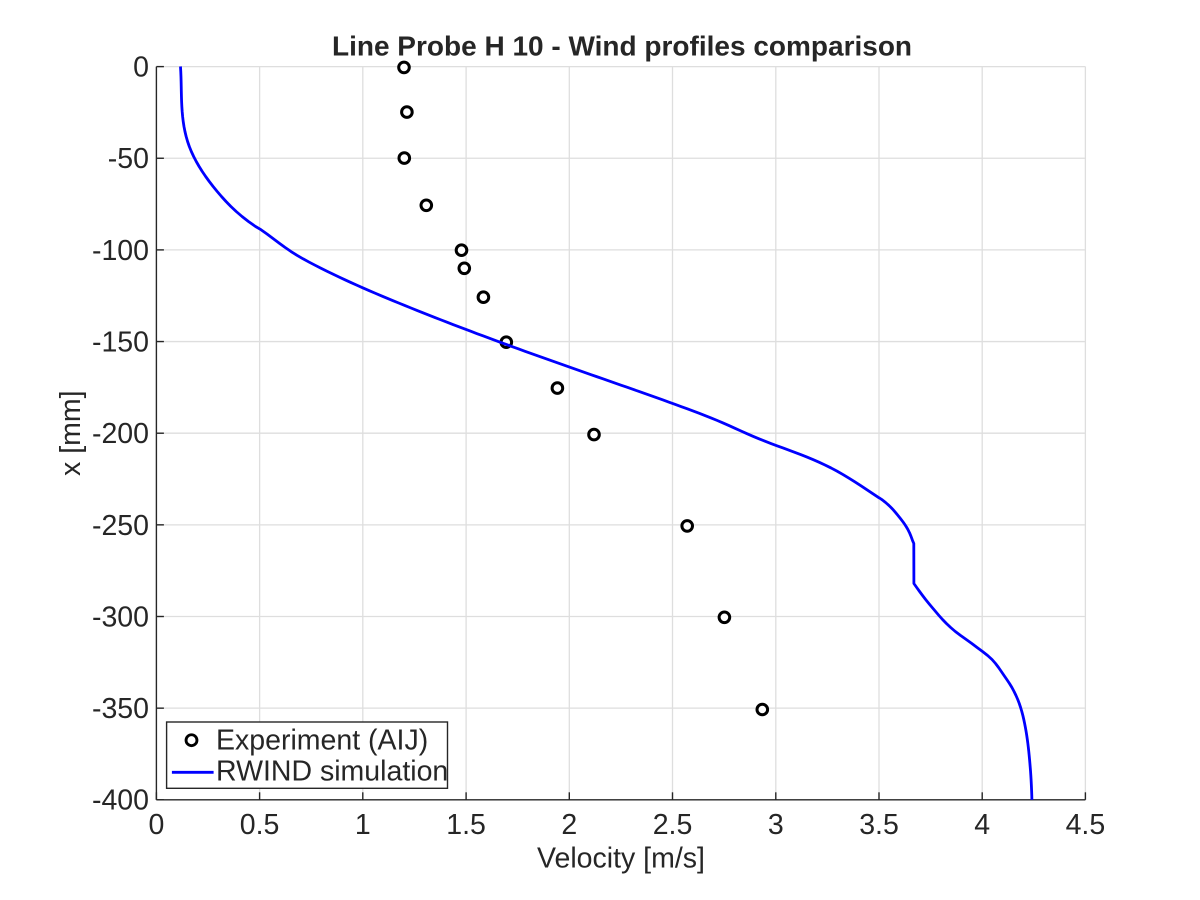  I want to click on svg-text: -250, so click(120, 526).